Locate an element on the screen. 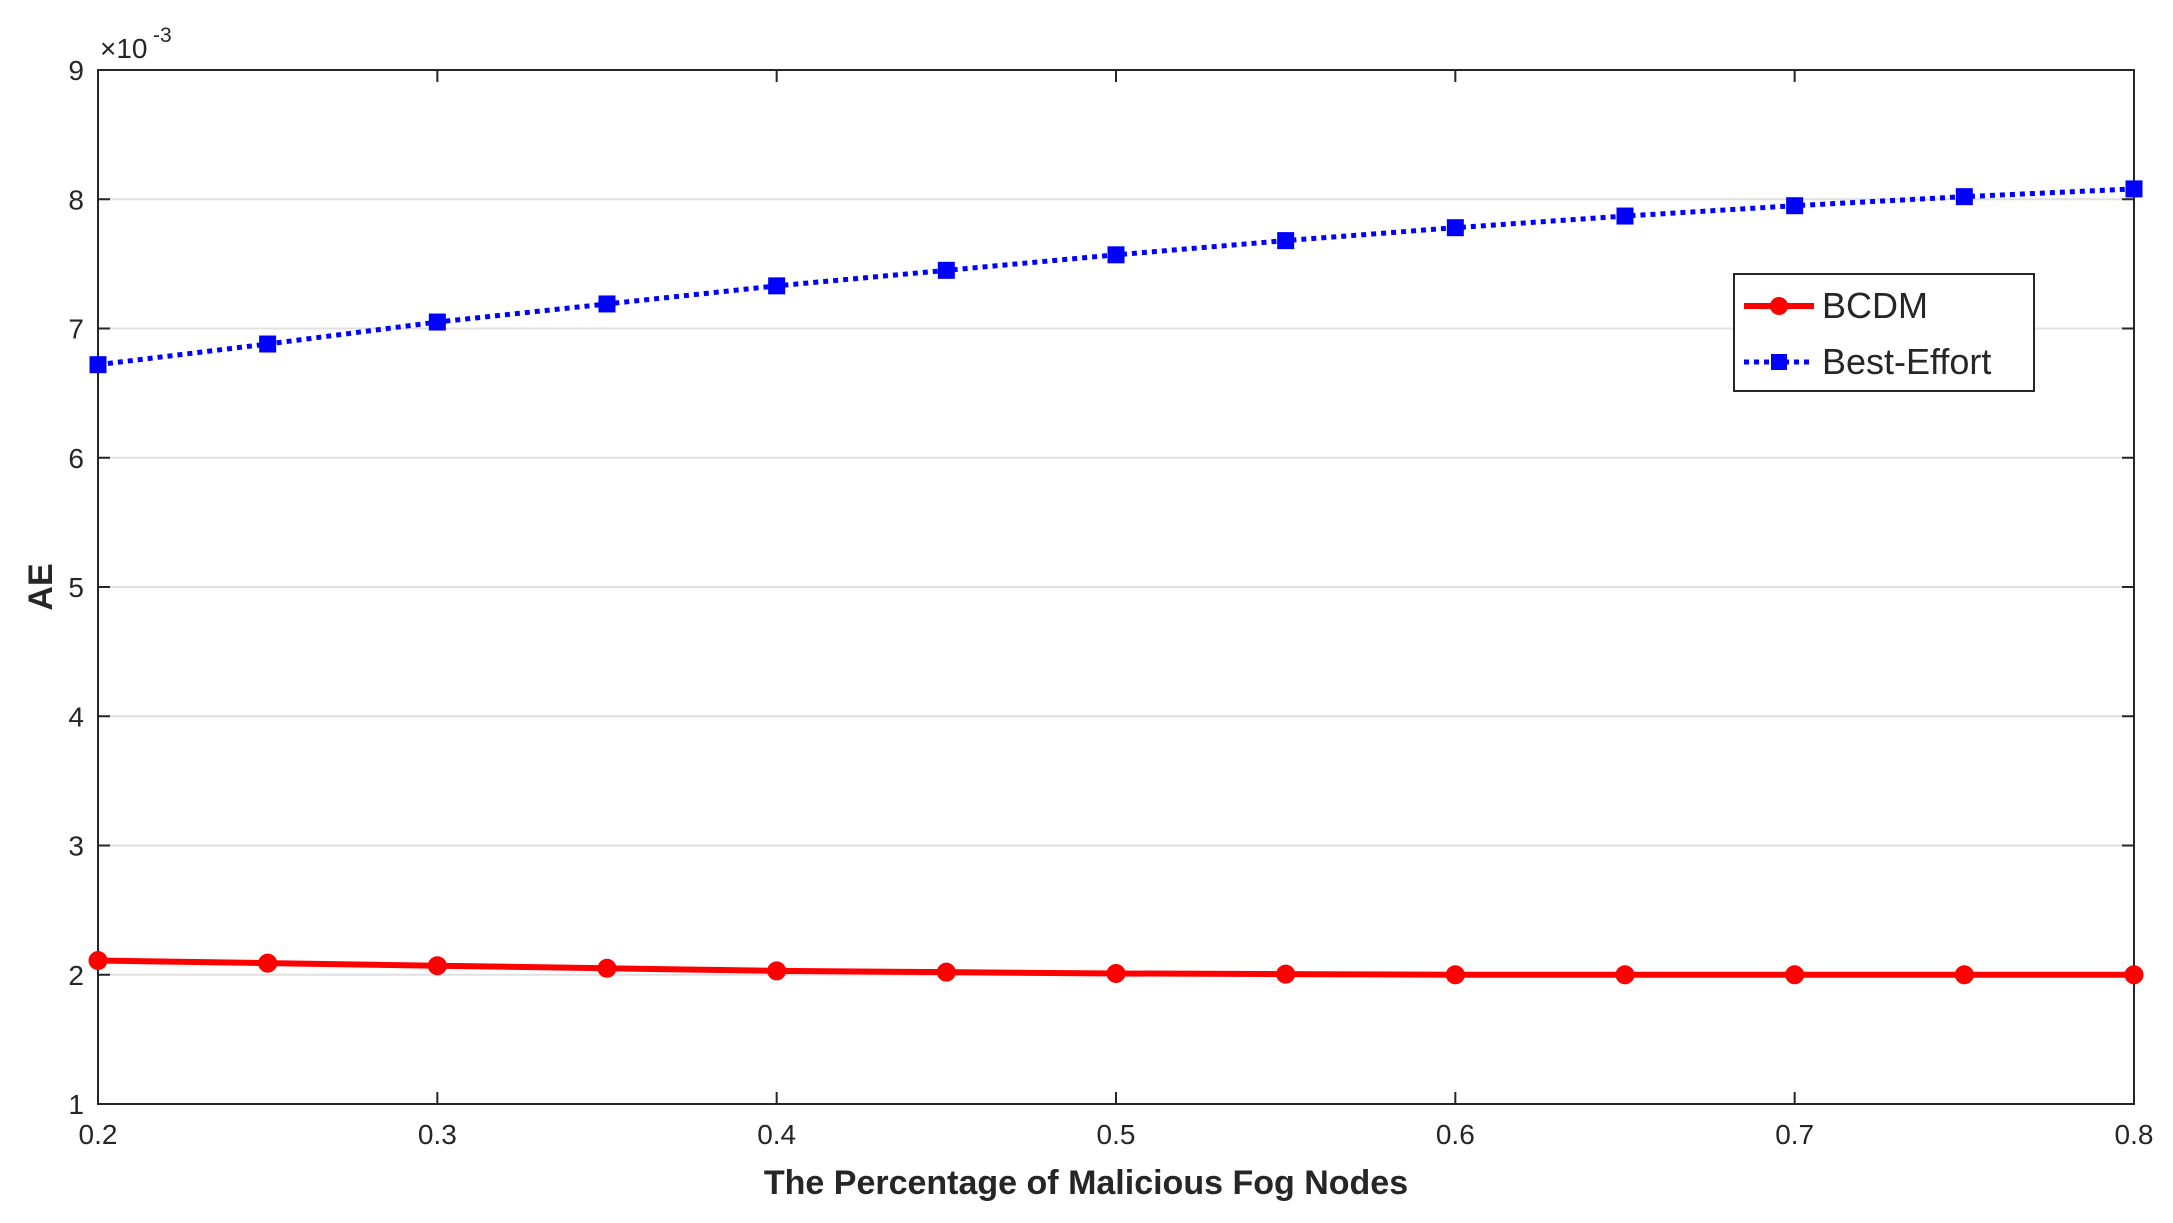 Image resolution: width=2173 pixels, height=1223 pixels. legend: BCDM Best-Effort is located at coordinates (1884, 332).